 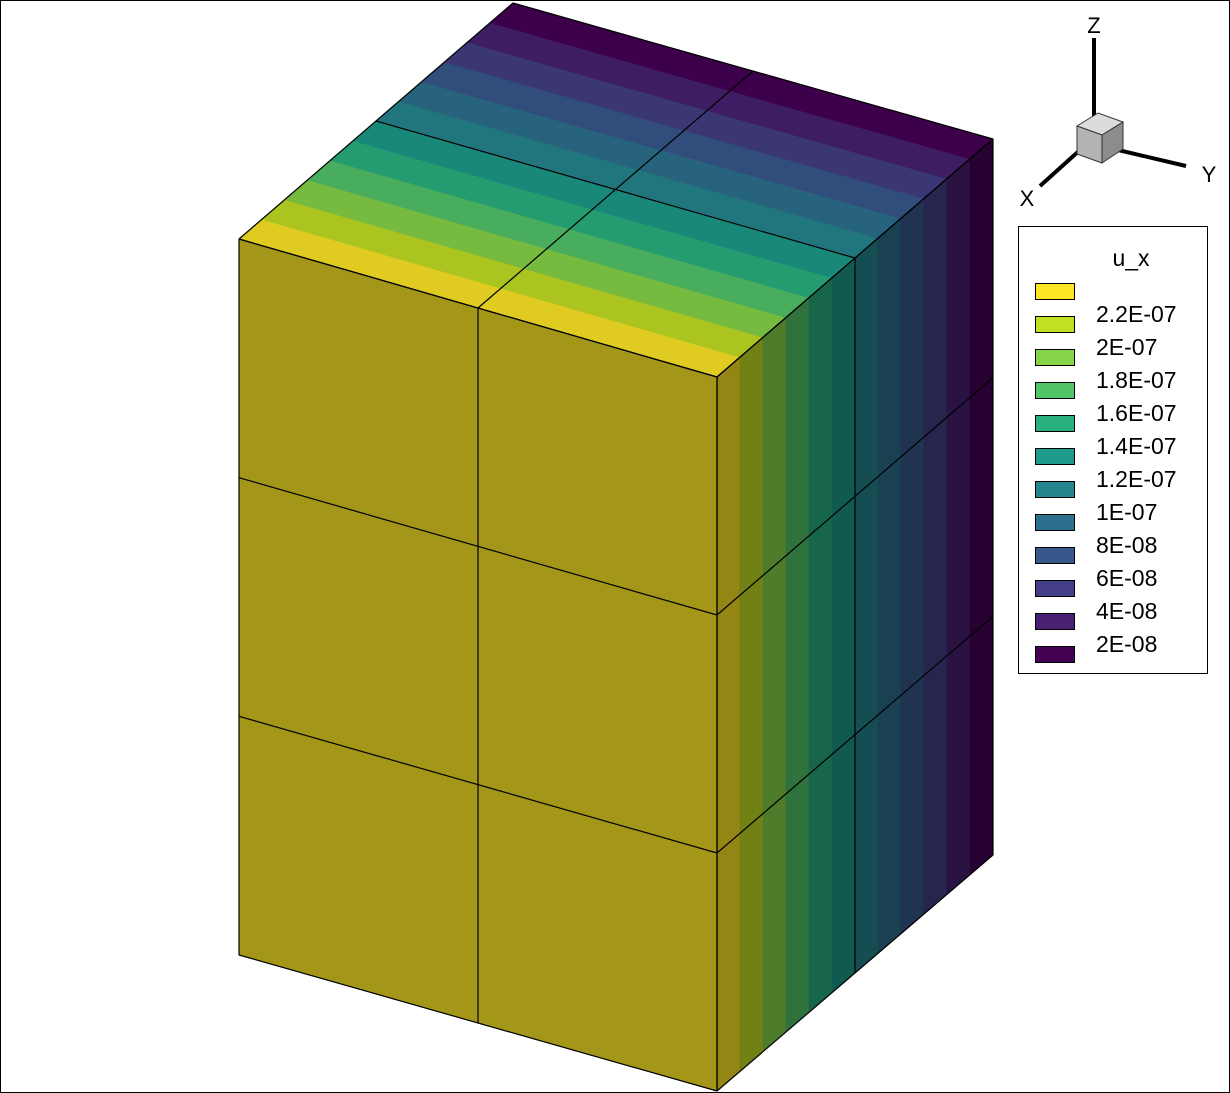 I want to click on legend-label: 2E-08, so click(x=1127, y=644).